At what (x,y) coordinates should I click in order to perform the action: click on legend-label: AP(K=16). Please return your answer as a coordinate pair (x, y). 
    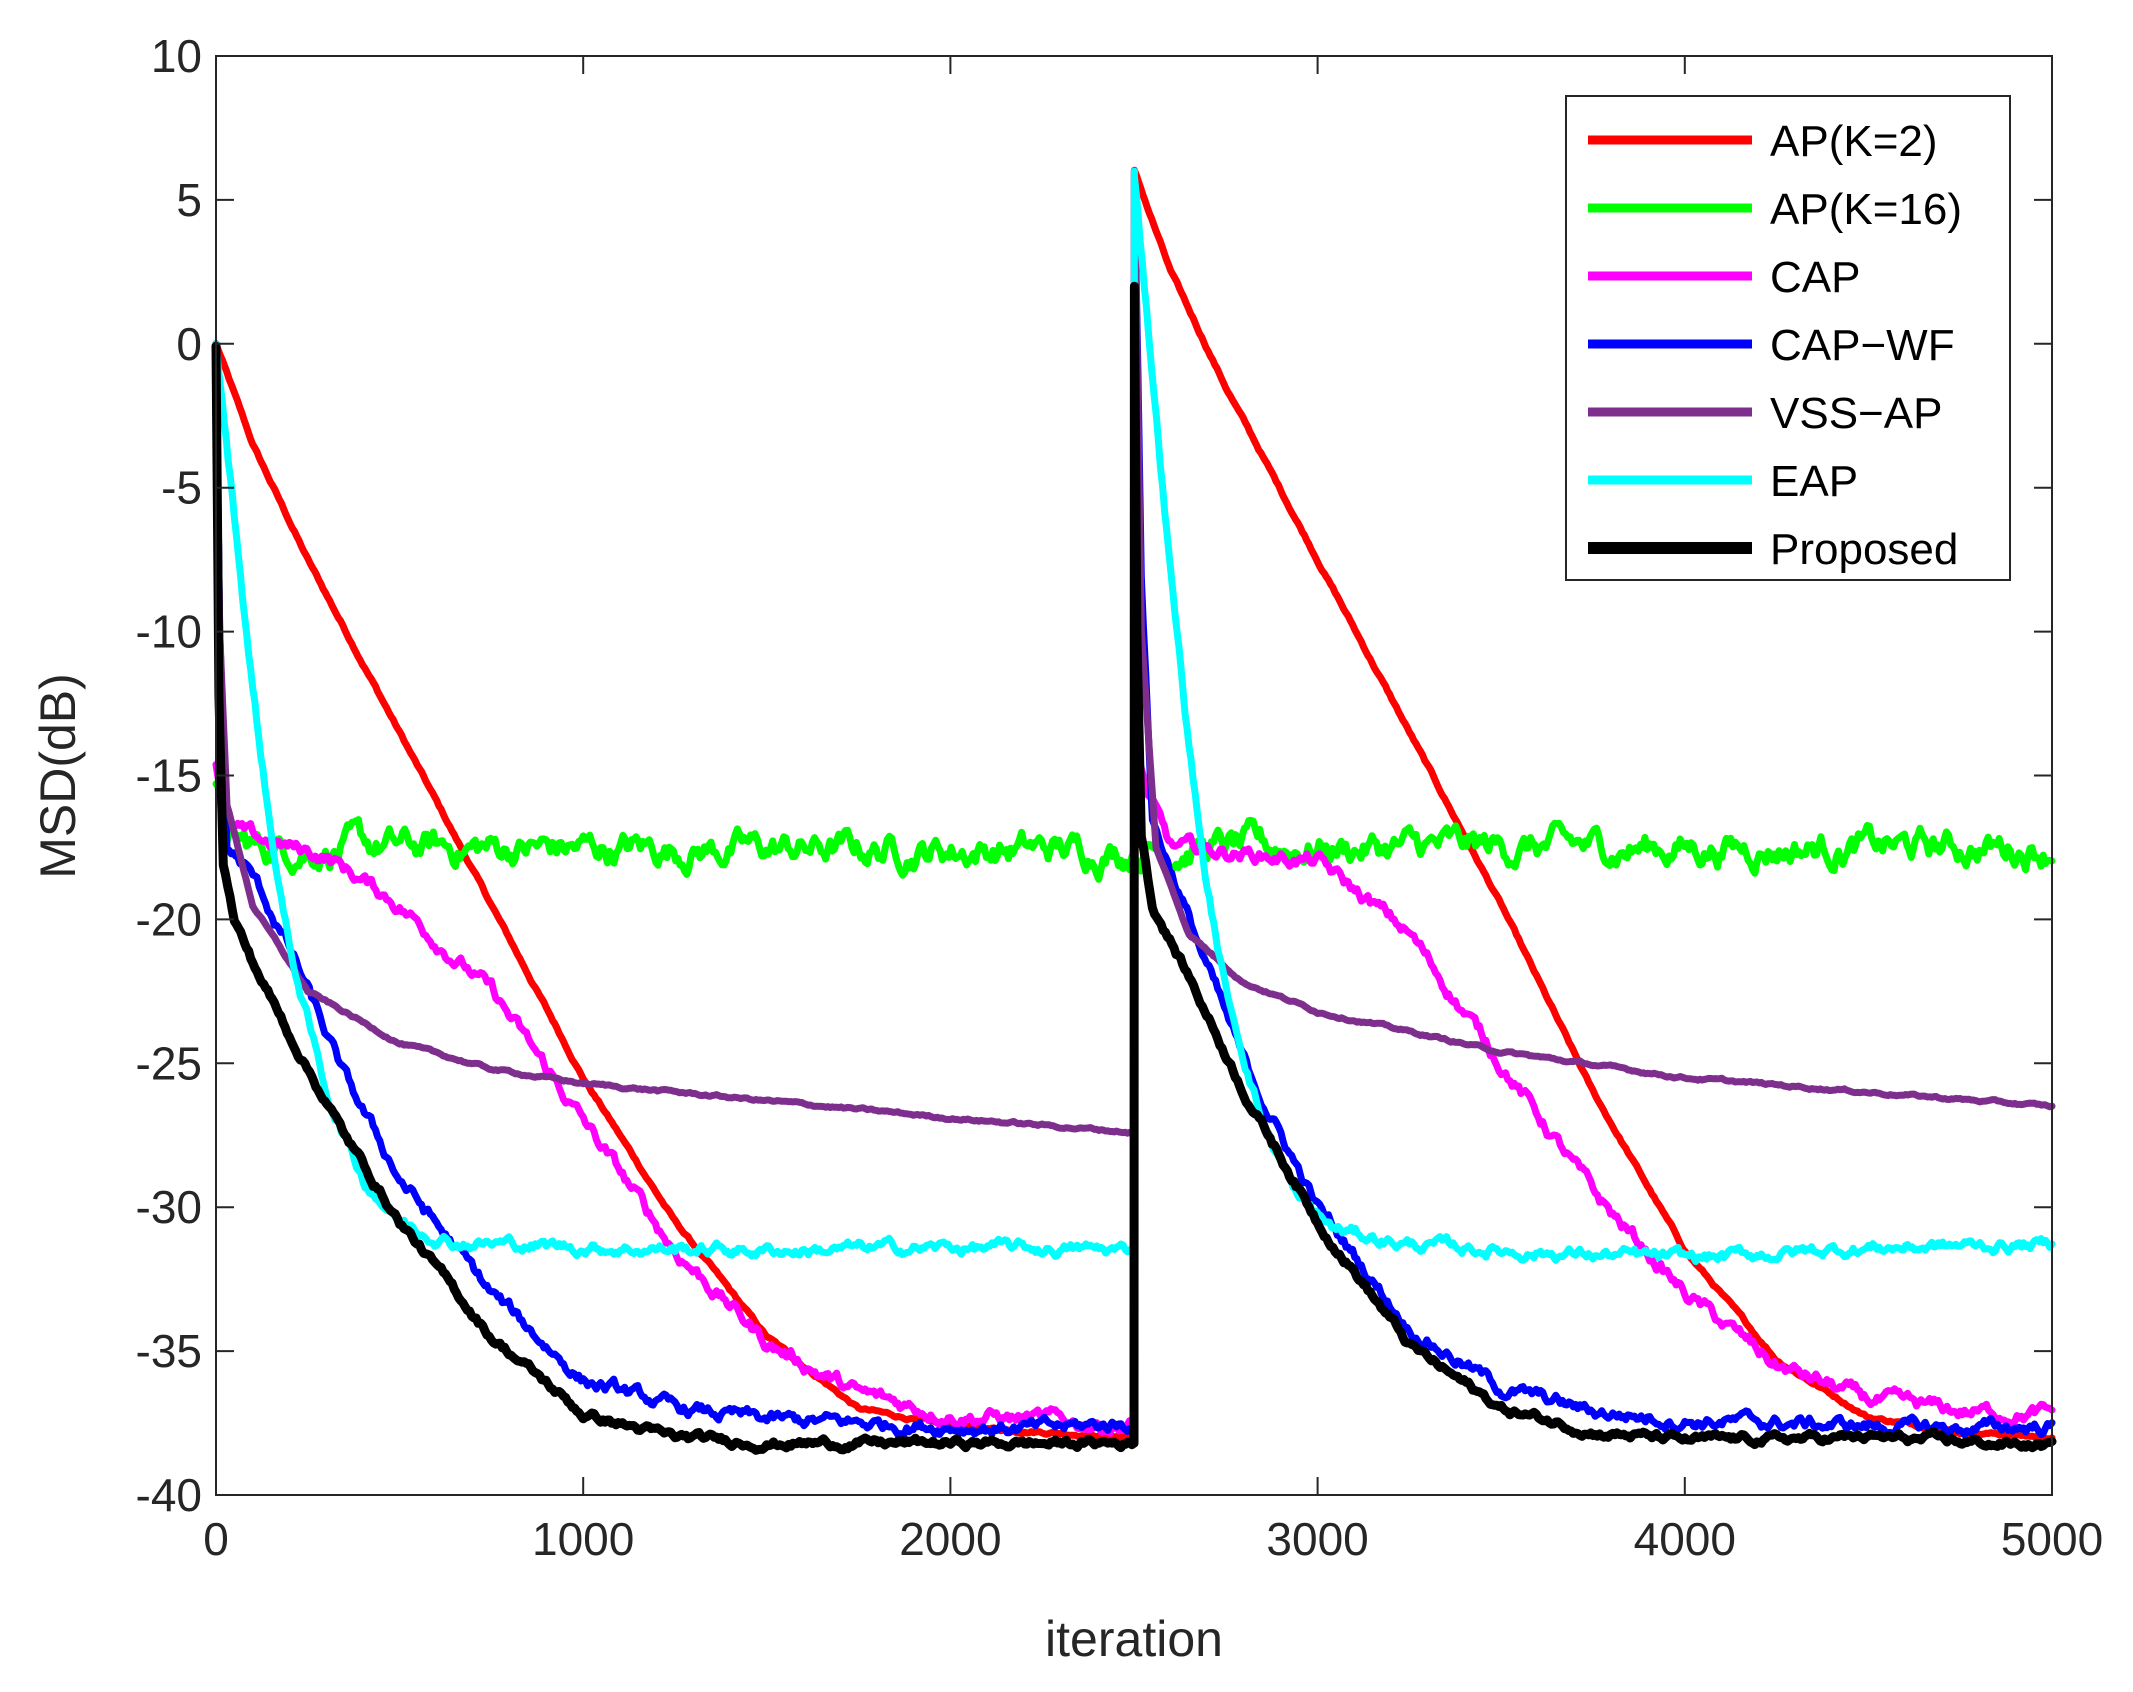
    Looking at the image, I should click on (1866, 209).